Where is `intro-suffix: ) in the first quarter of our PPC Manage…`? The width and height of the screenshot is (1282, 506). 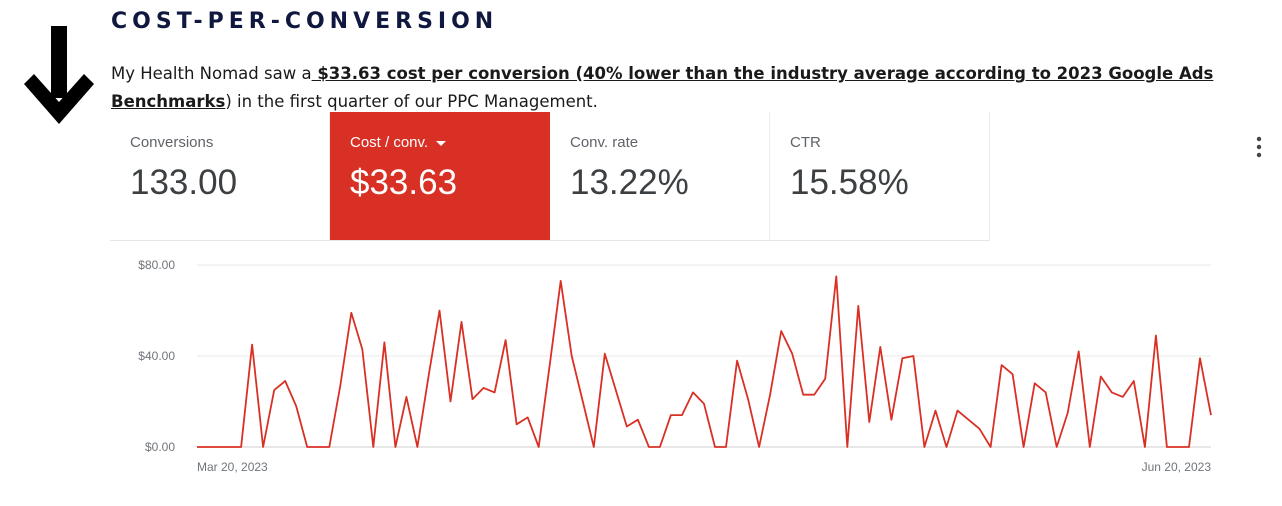
intro-suffix: ) in the first quarter of our PPC Manage… is located at coordinates (411, 101).